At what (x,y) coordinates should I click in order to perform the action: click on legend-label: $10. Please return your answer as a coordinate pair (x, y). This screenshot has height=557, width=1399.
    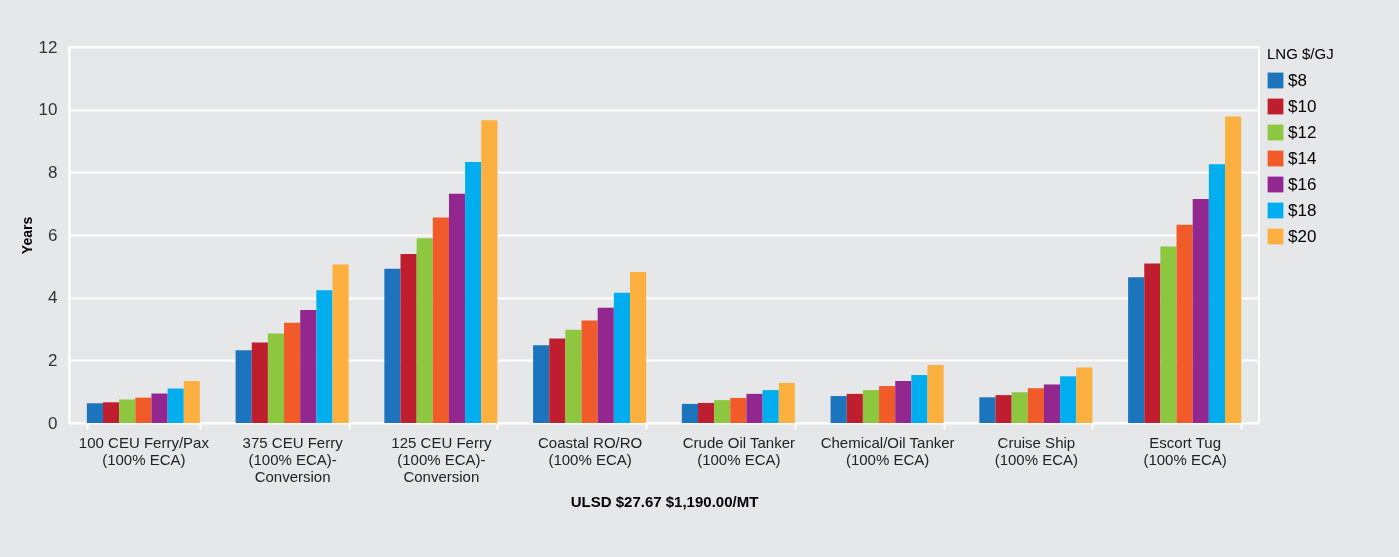
    Looking at the image, I should click on (1302, 106).